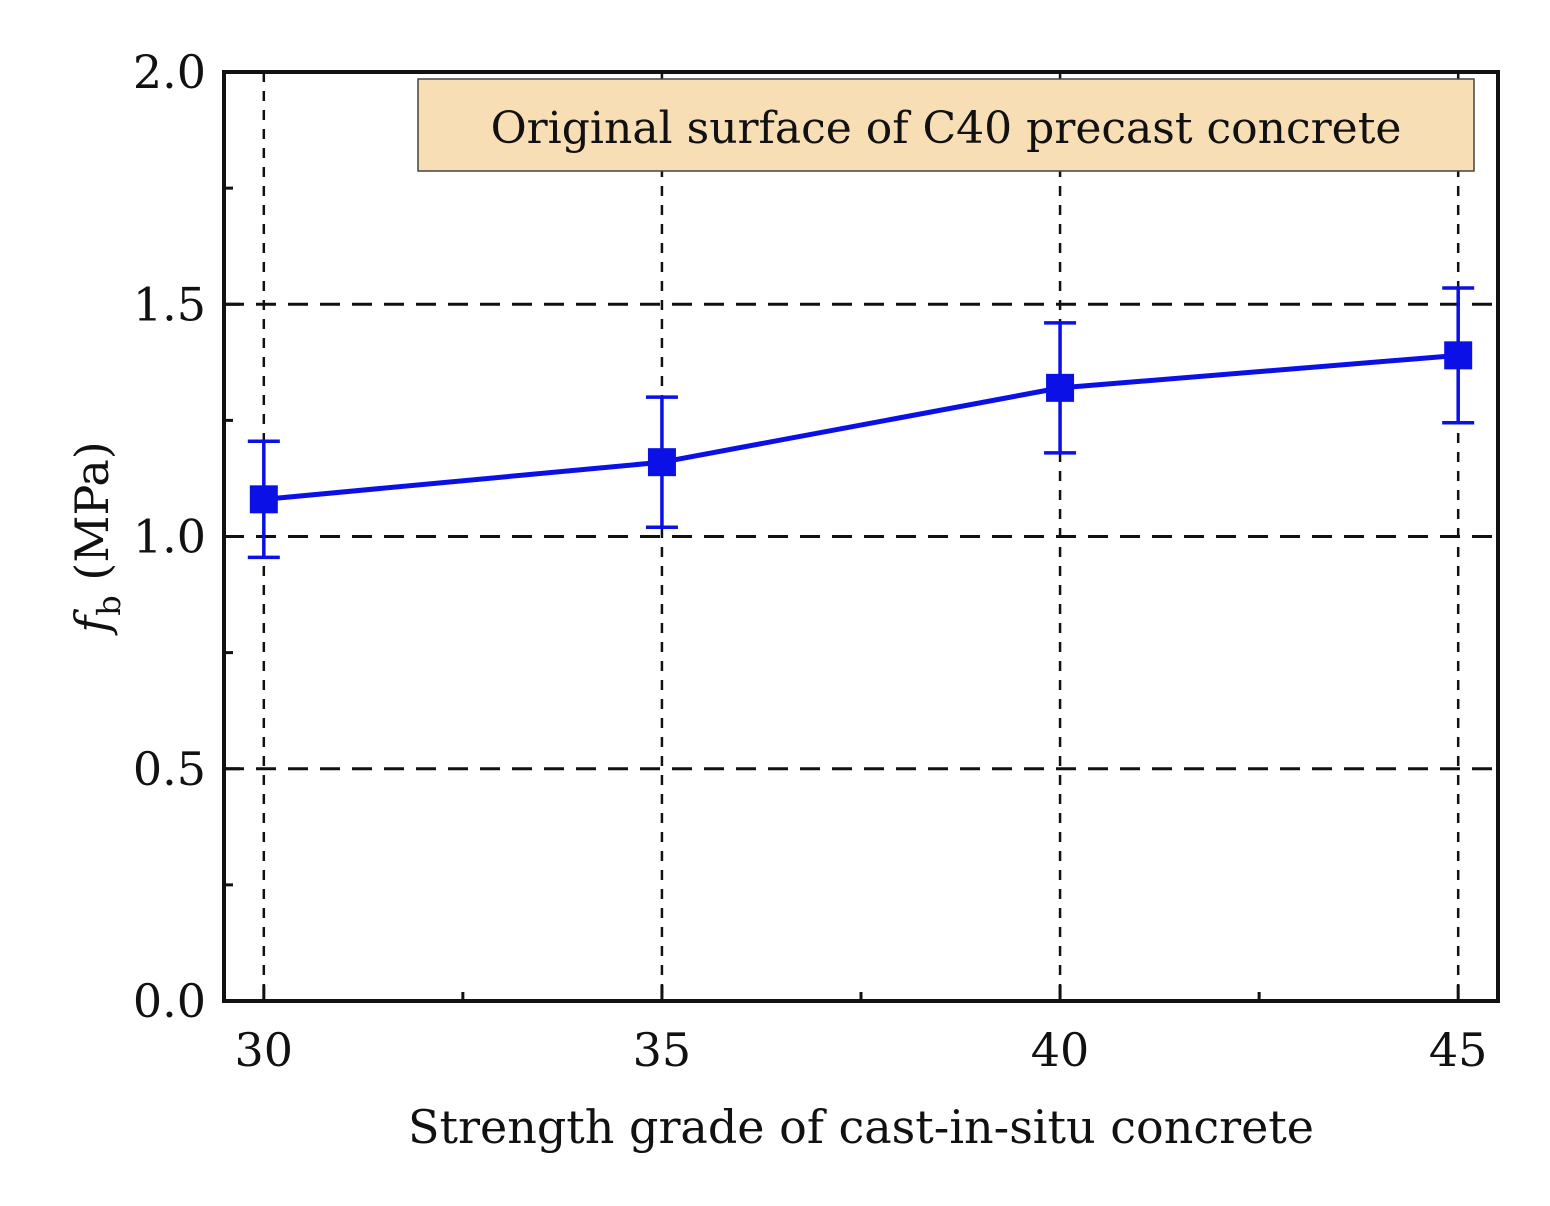 The width and height of the screenshot is (1550, 1206). I want to click on y-axis-unit: (MPa), so click(92, 510).